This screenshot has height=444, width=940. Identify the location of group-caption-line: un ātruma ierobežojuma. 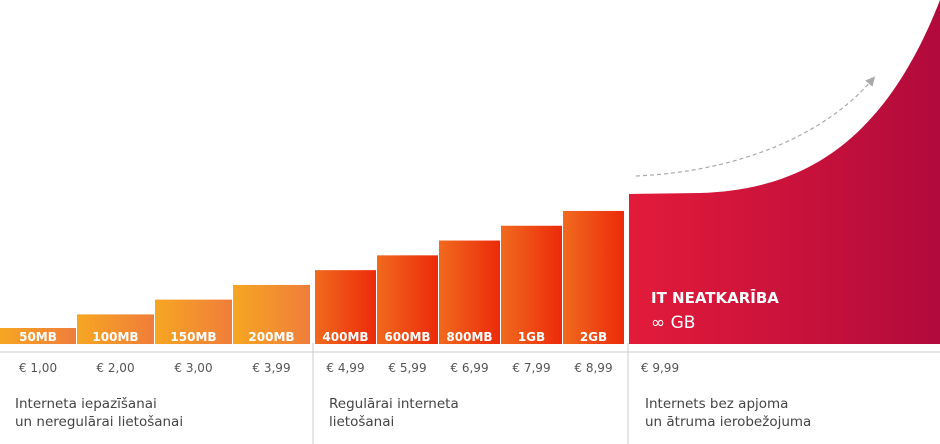
(728, 422).